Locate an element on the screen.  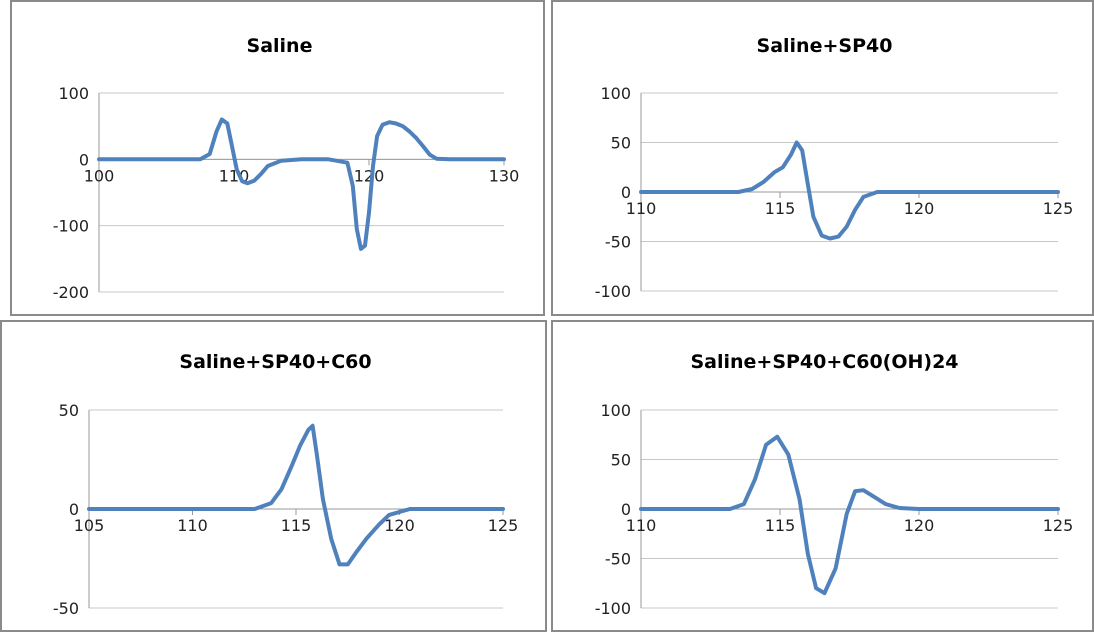
series-line-saline is located at coordinates (301, 184).